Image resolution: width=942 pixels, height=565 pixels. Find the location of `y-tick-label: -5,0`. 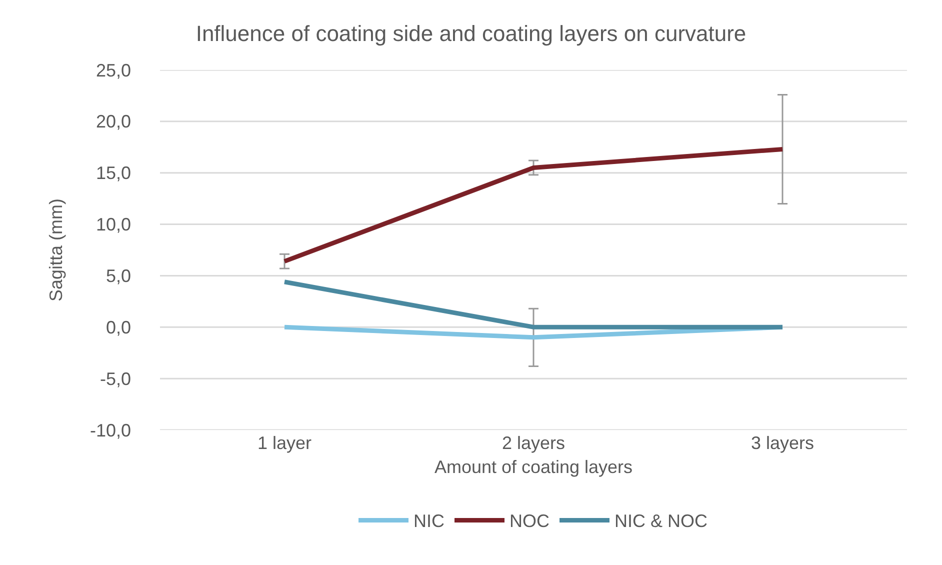

y-tick-label: -5,0 is located at coordinates (115, 378).